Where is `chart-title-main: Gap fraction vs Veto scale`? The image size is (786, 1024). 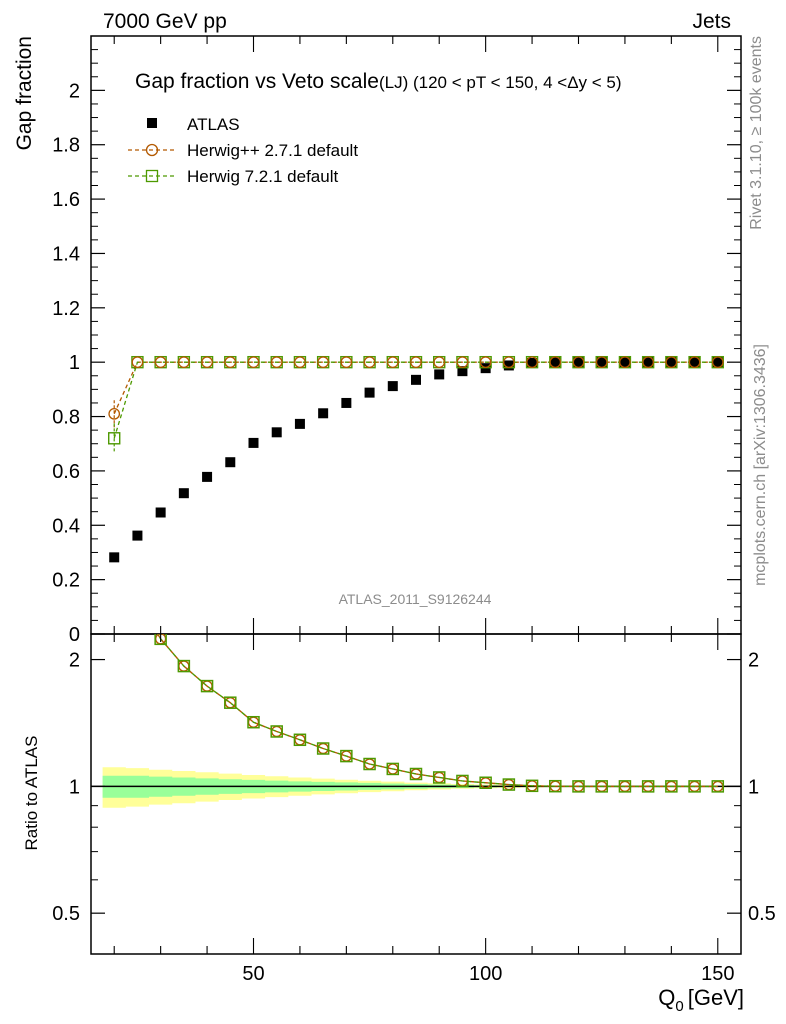 chart-title-main: Gap fraction vs Veto scale is located at coordinates (257, 81).